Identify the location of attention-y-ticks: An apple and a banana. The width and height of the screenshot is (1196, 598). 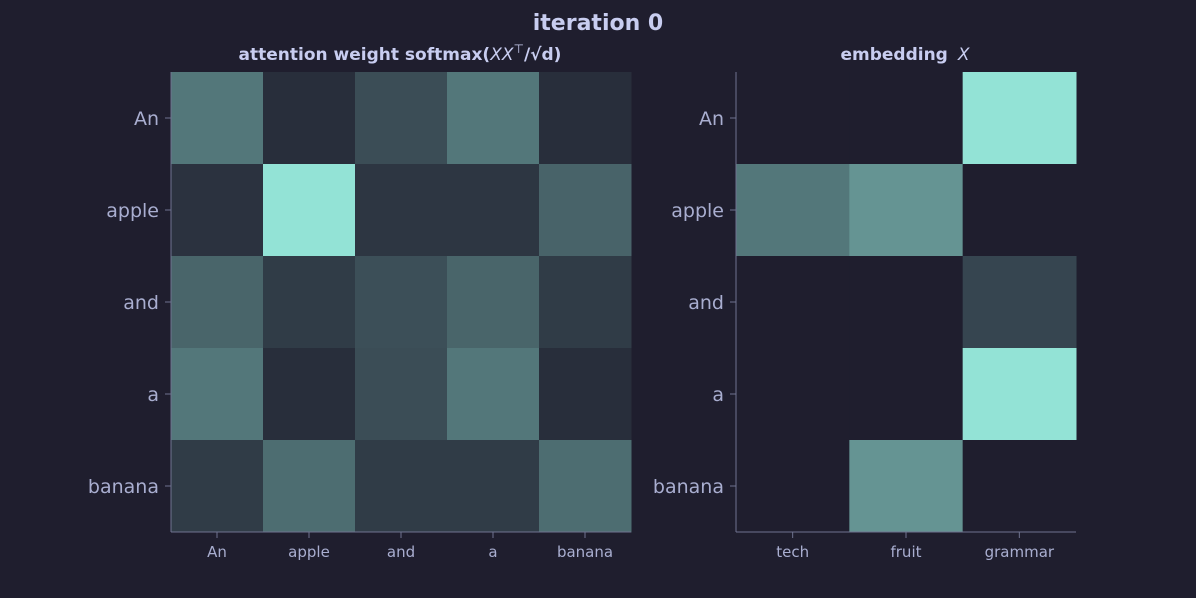
(129, 303).